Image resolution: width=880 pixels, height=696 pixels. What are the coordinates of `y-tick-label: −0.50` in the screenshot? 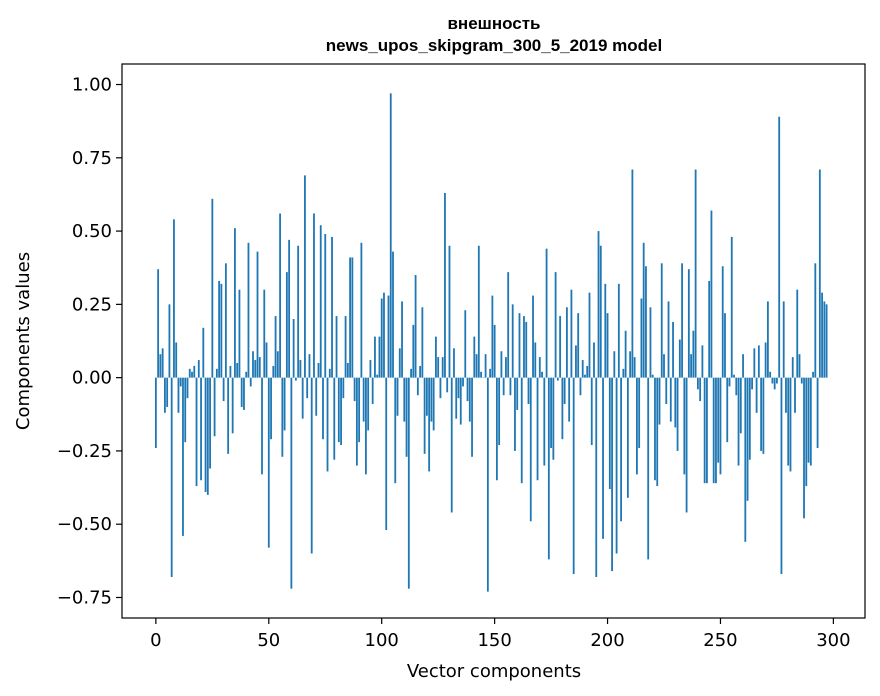 It's located at (84, 524).